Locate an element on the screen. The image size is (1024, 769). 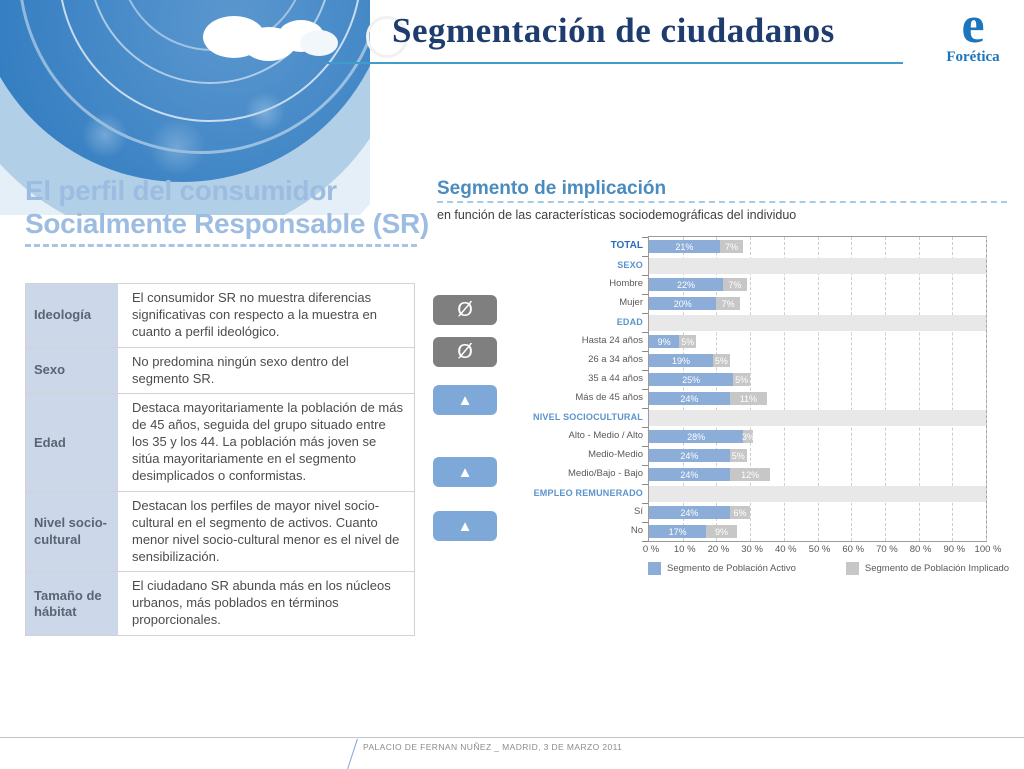
stacked-bar: 24% 6% is located at coordinates (817, 512).